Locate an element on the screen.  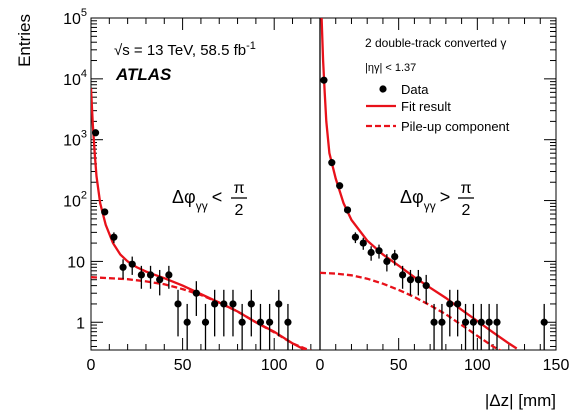
right-region-denominator: 2 is located at coordinates (466, 210).